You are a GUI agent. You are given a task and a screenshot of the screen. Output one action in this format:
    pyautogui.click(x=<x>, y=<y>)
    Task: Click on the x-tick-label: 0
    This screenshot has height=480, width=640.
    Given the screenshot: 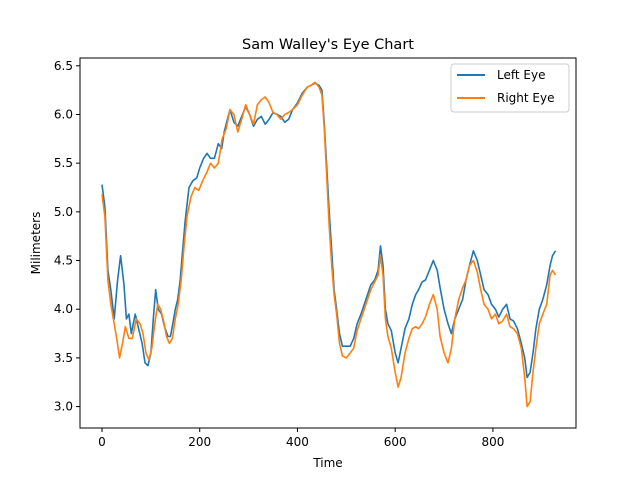 What is the action you would take?
    pyautogui.click(x=102, y=442)
    